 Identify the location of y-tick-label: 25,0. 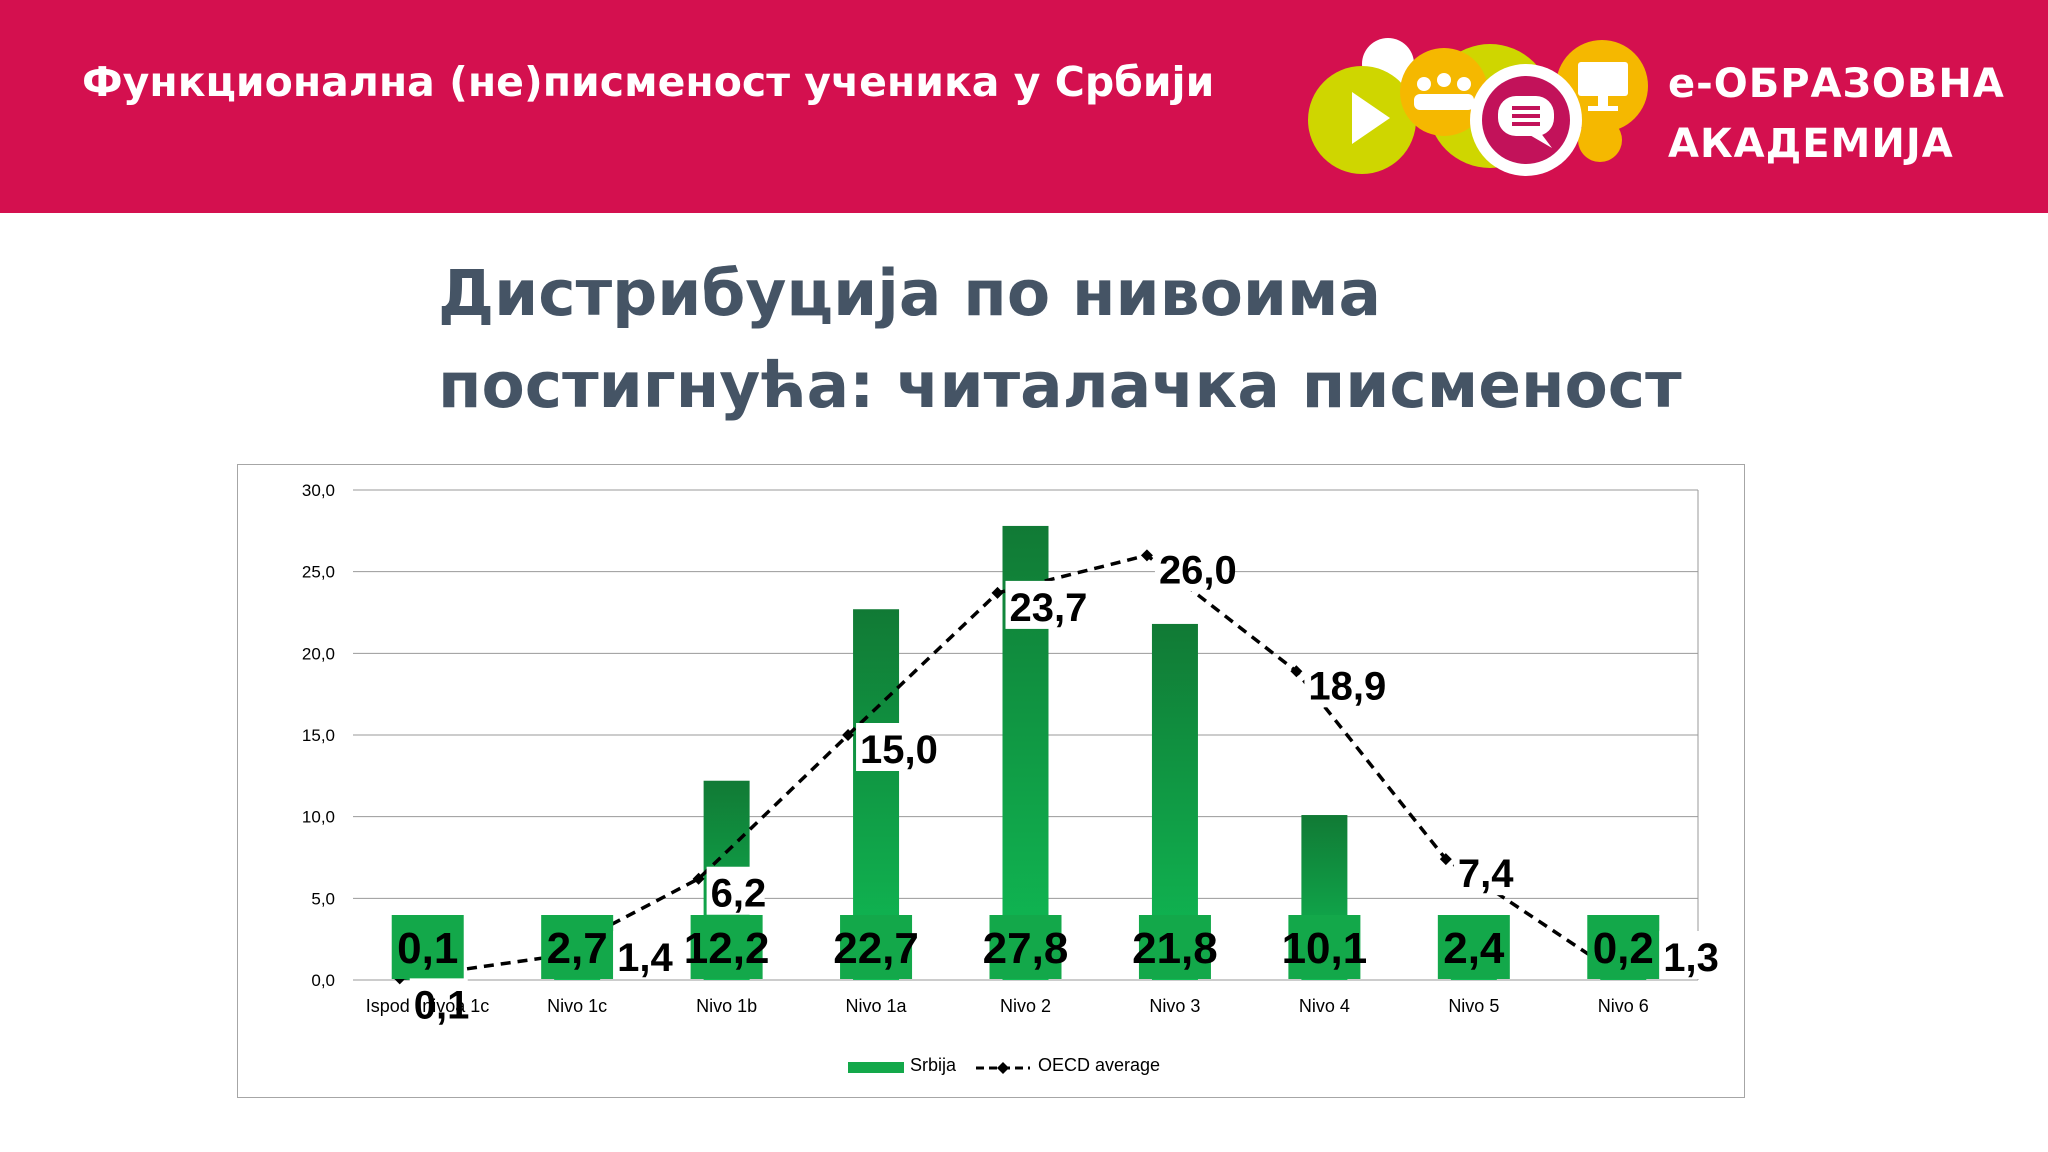
(318, 572).